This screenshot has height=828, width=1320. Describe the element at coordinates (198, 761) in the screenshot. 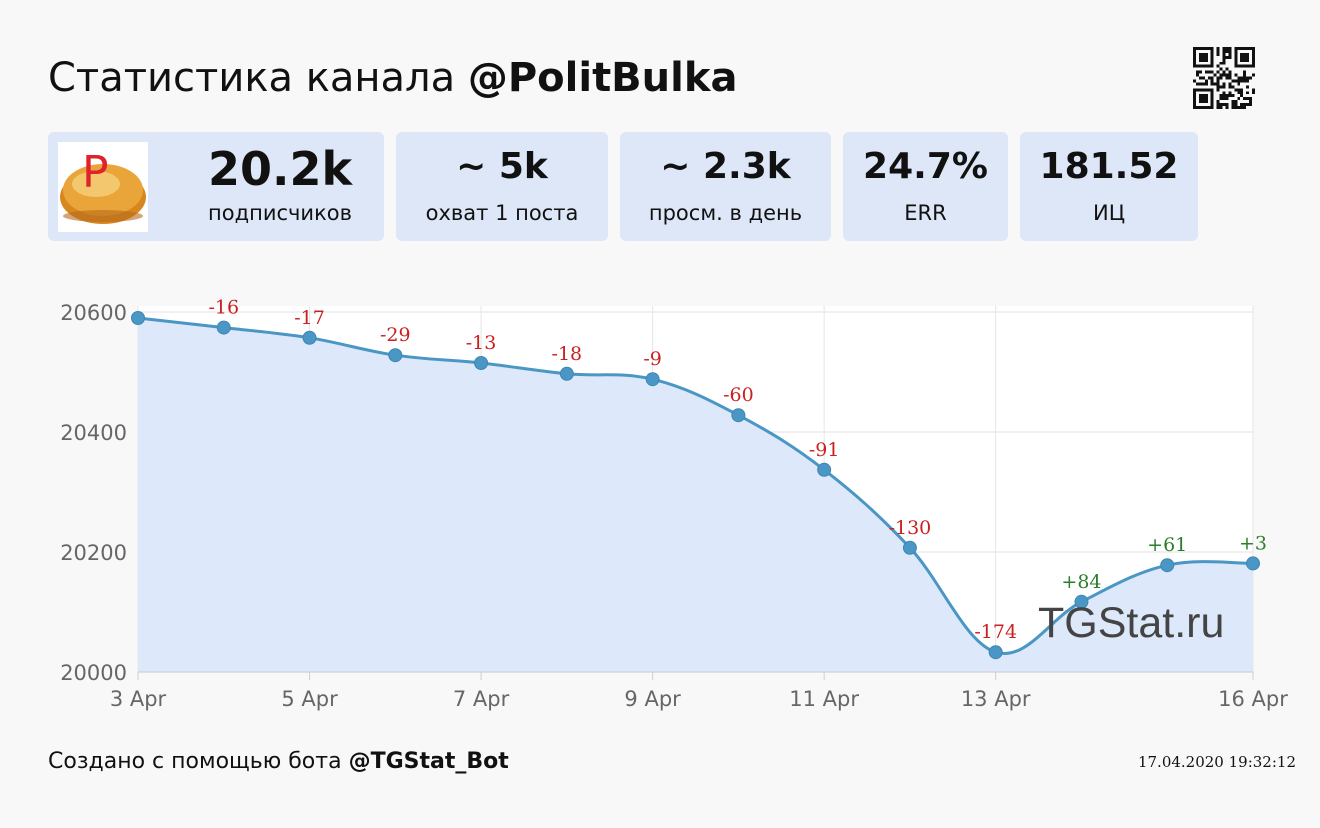

I see `footer-prefix: Создано с помощью бота` at that location.